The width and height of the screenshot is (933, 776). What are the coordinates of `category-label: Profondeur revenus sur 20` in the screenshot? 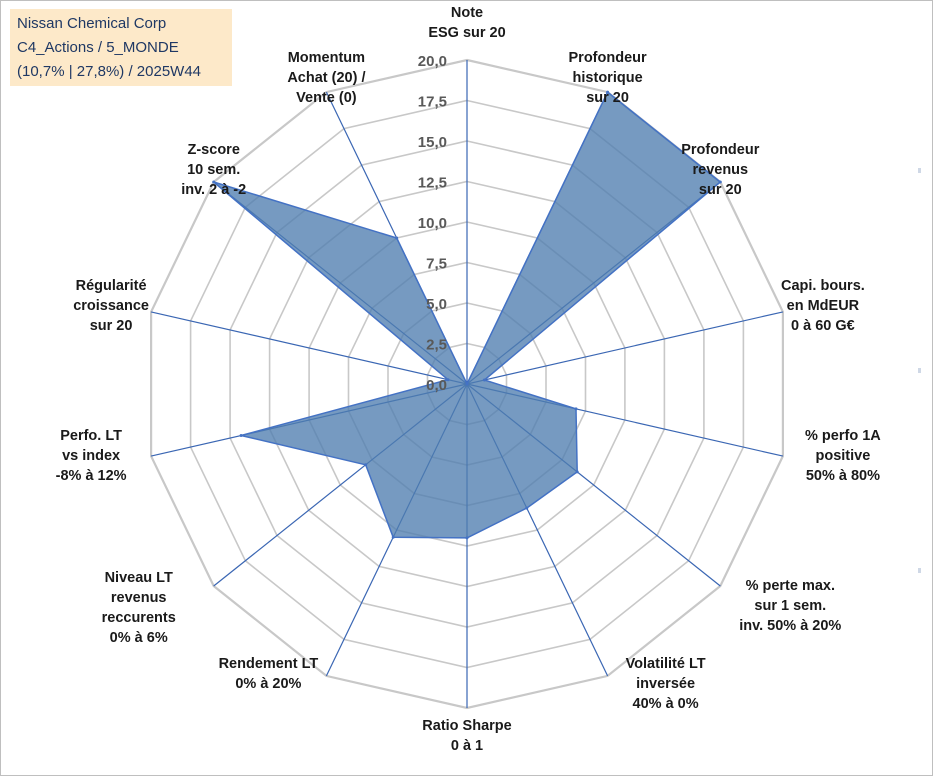 It's located at (720, 170).